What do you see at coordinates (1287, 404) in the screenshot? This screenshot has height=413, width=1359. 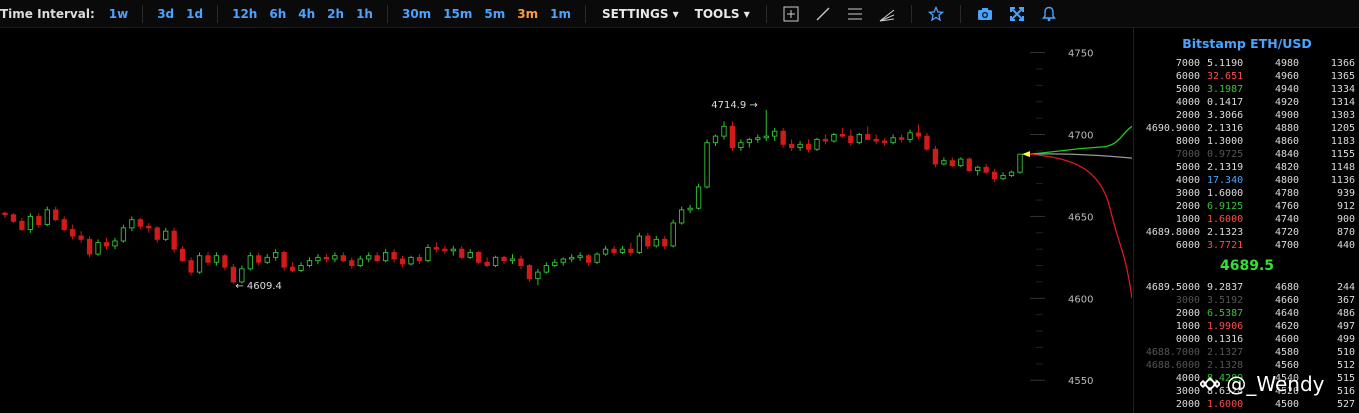 I see `bids-px: 4500` at bounding box center [1287, 404].